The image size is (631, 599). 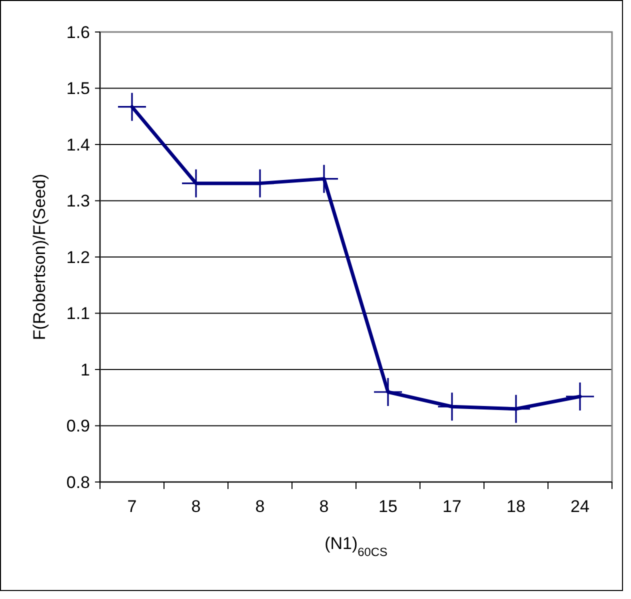 What do you see at coordinates (78, 88) in the screenshot?
I see `y-tick-label: 1.5` at bounding box center [78, 88].